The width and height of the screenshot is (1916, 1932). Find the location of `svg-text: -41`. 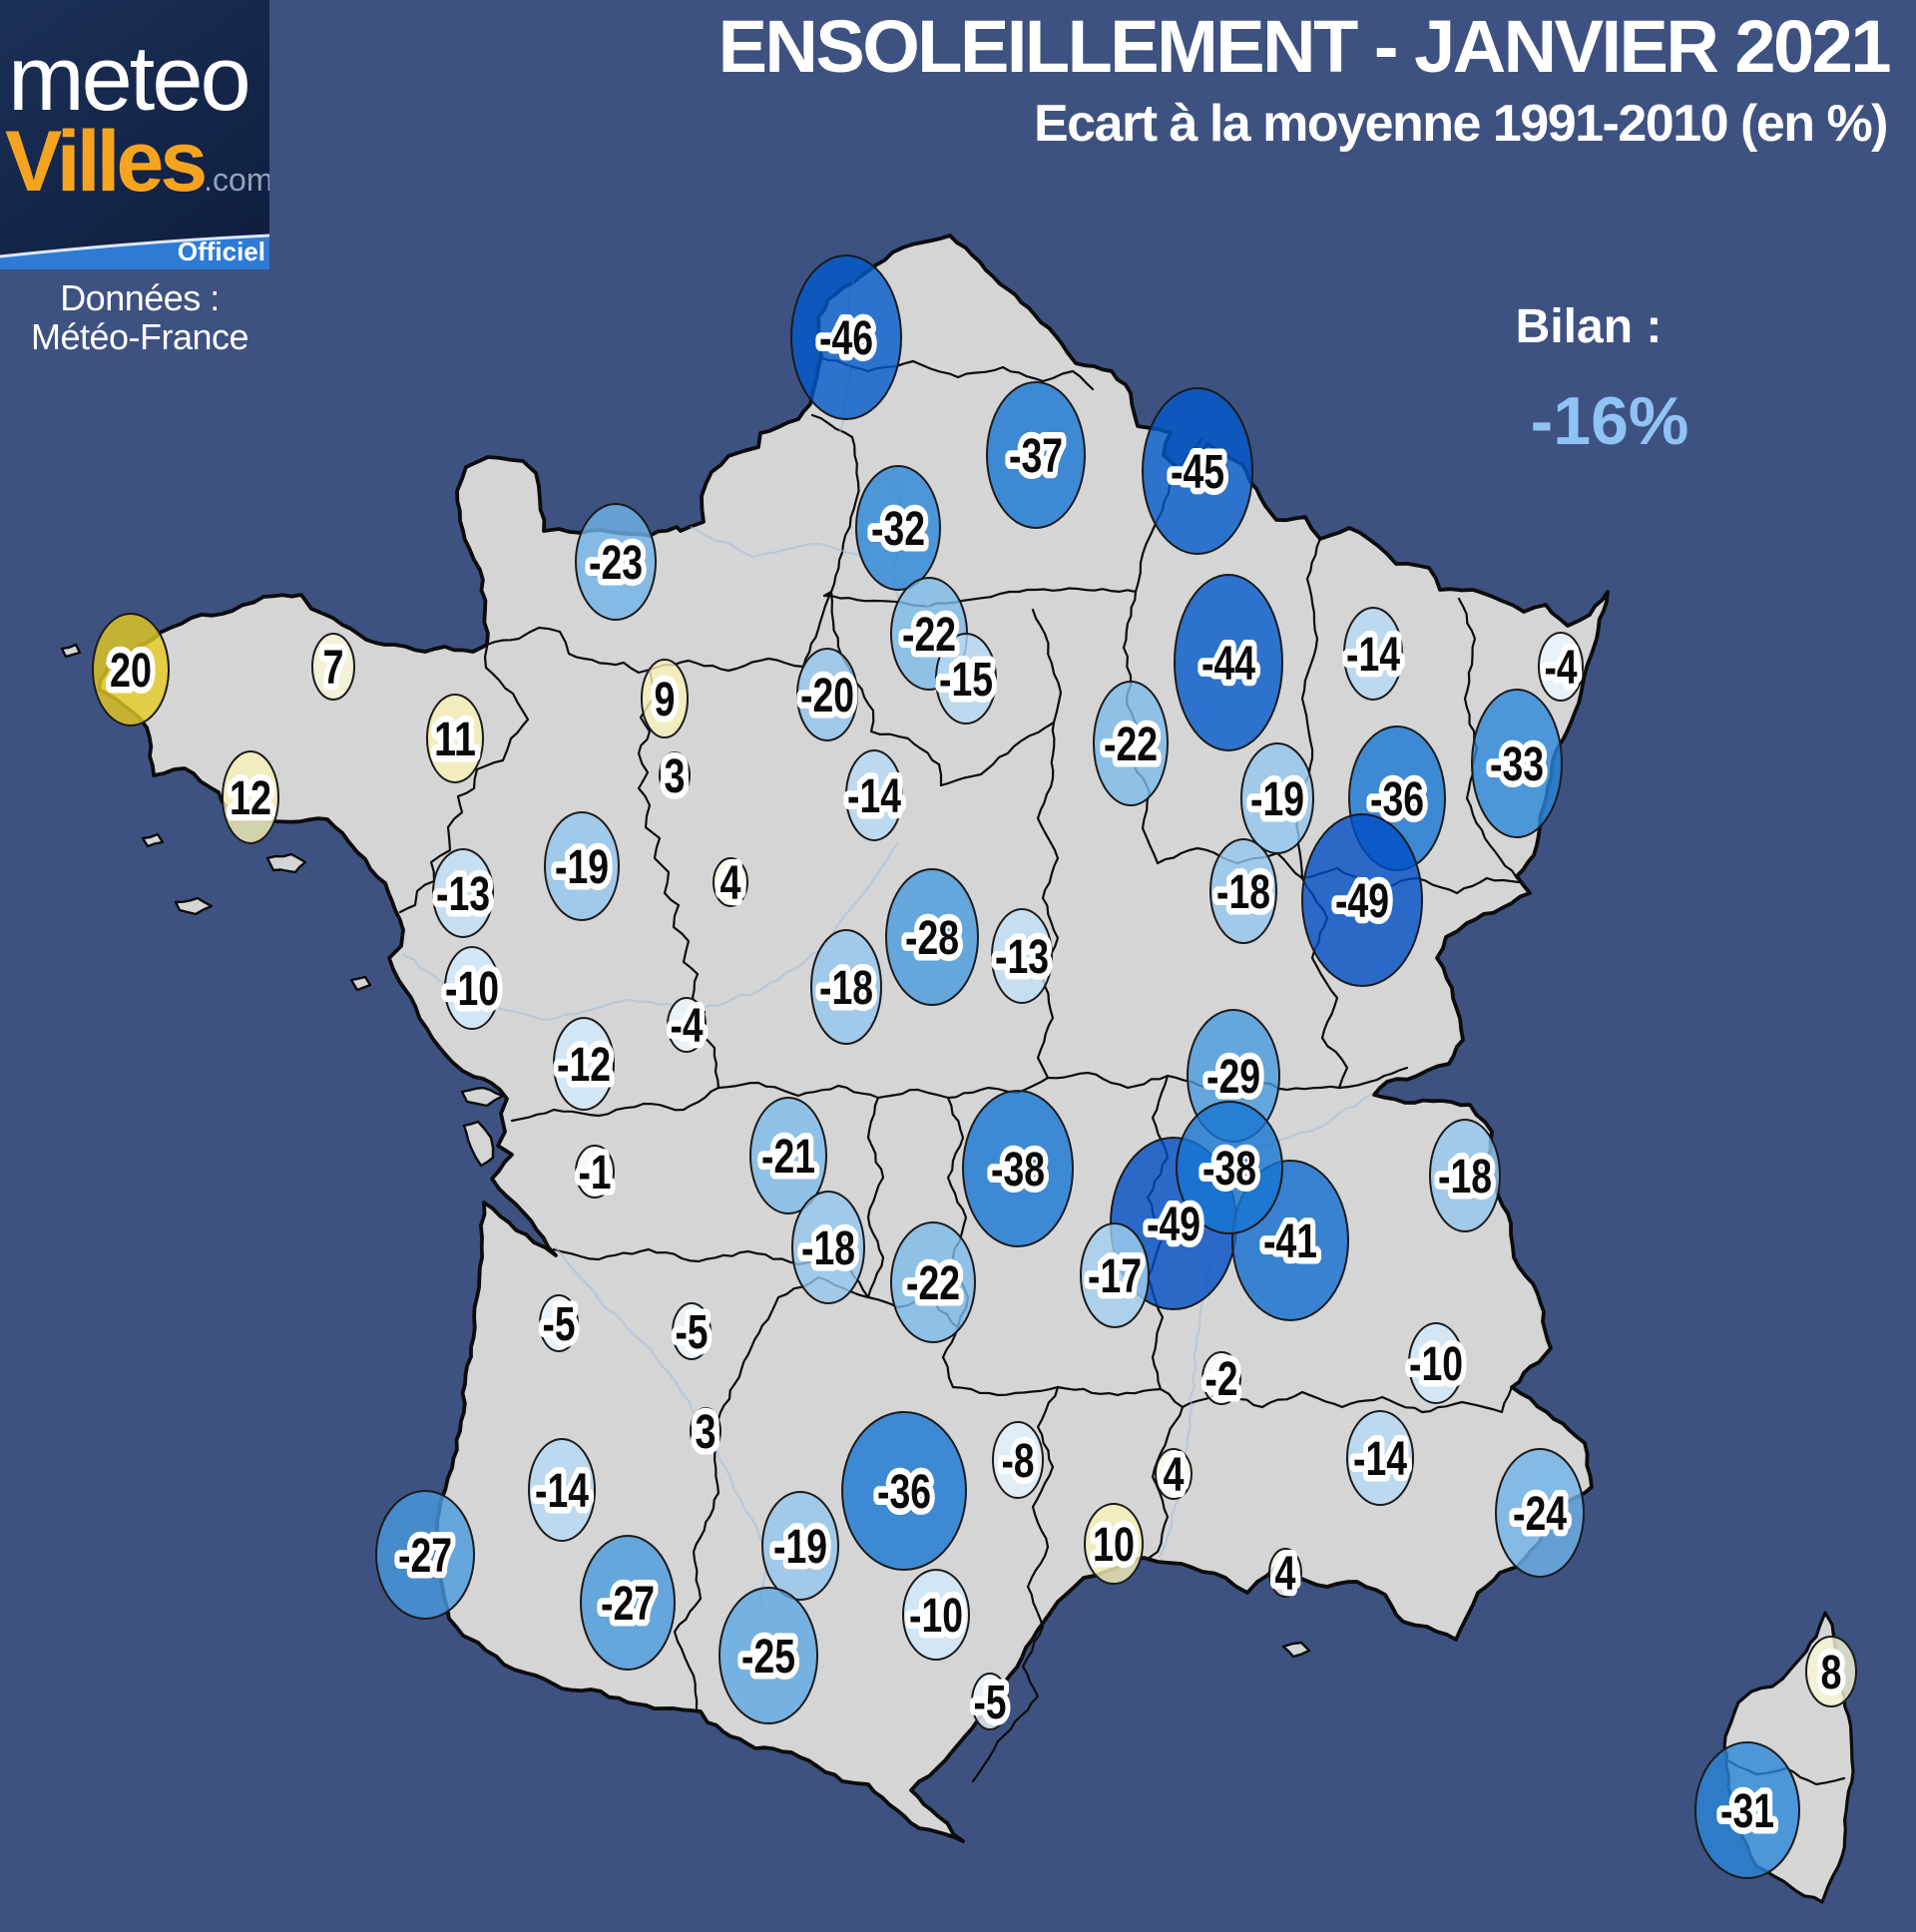

svg-text: -41 is located at coordinates (1290, 1241).